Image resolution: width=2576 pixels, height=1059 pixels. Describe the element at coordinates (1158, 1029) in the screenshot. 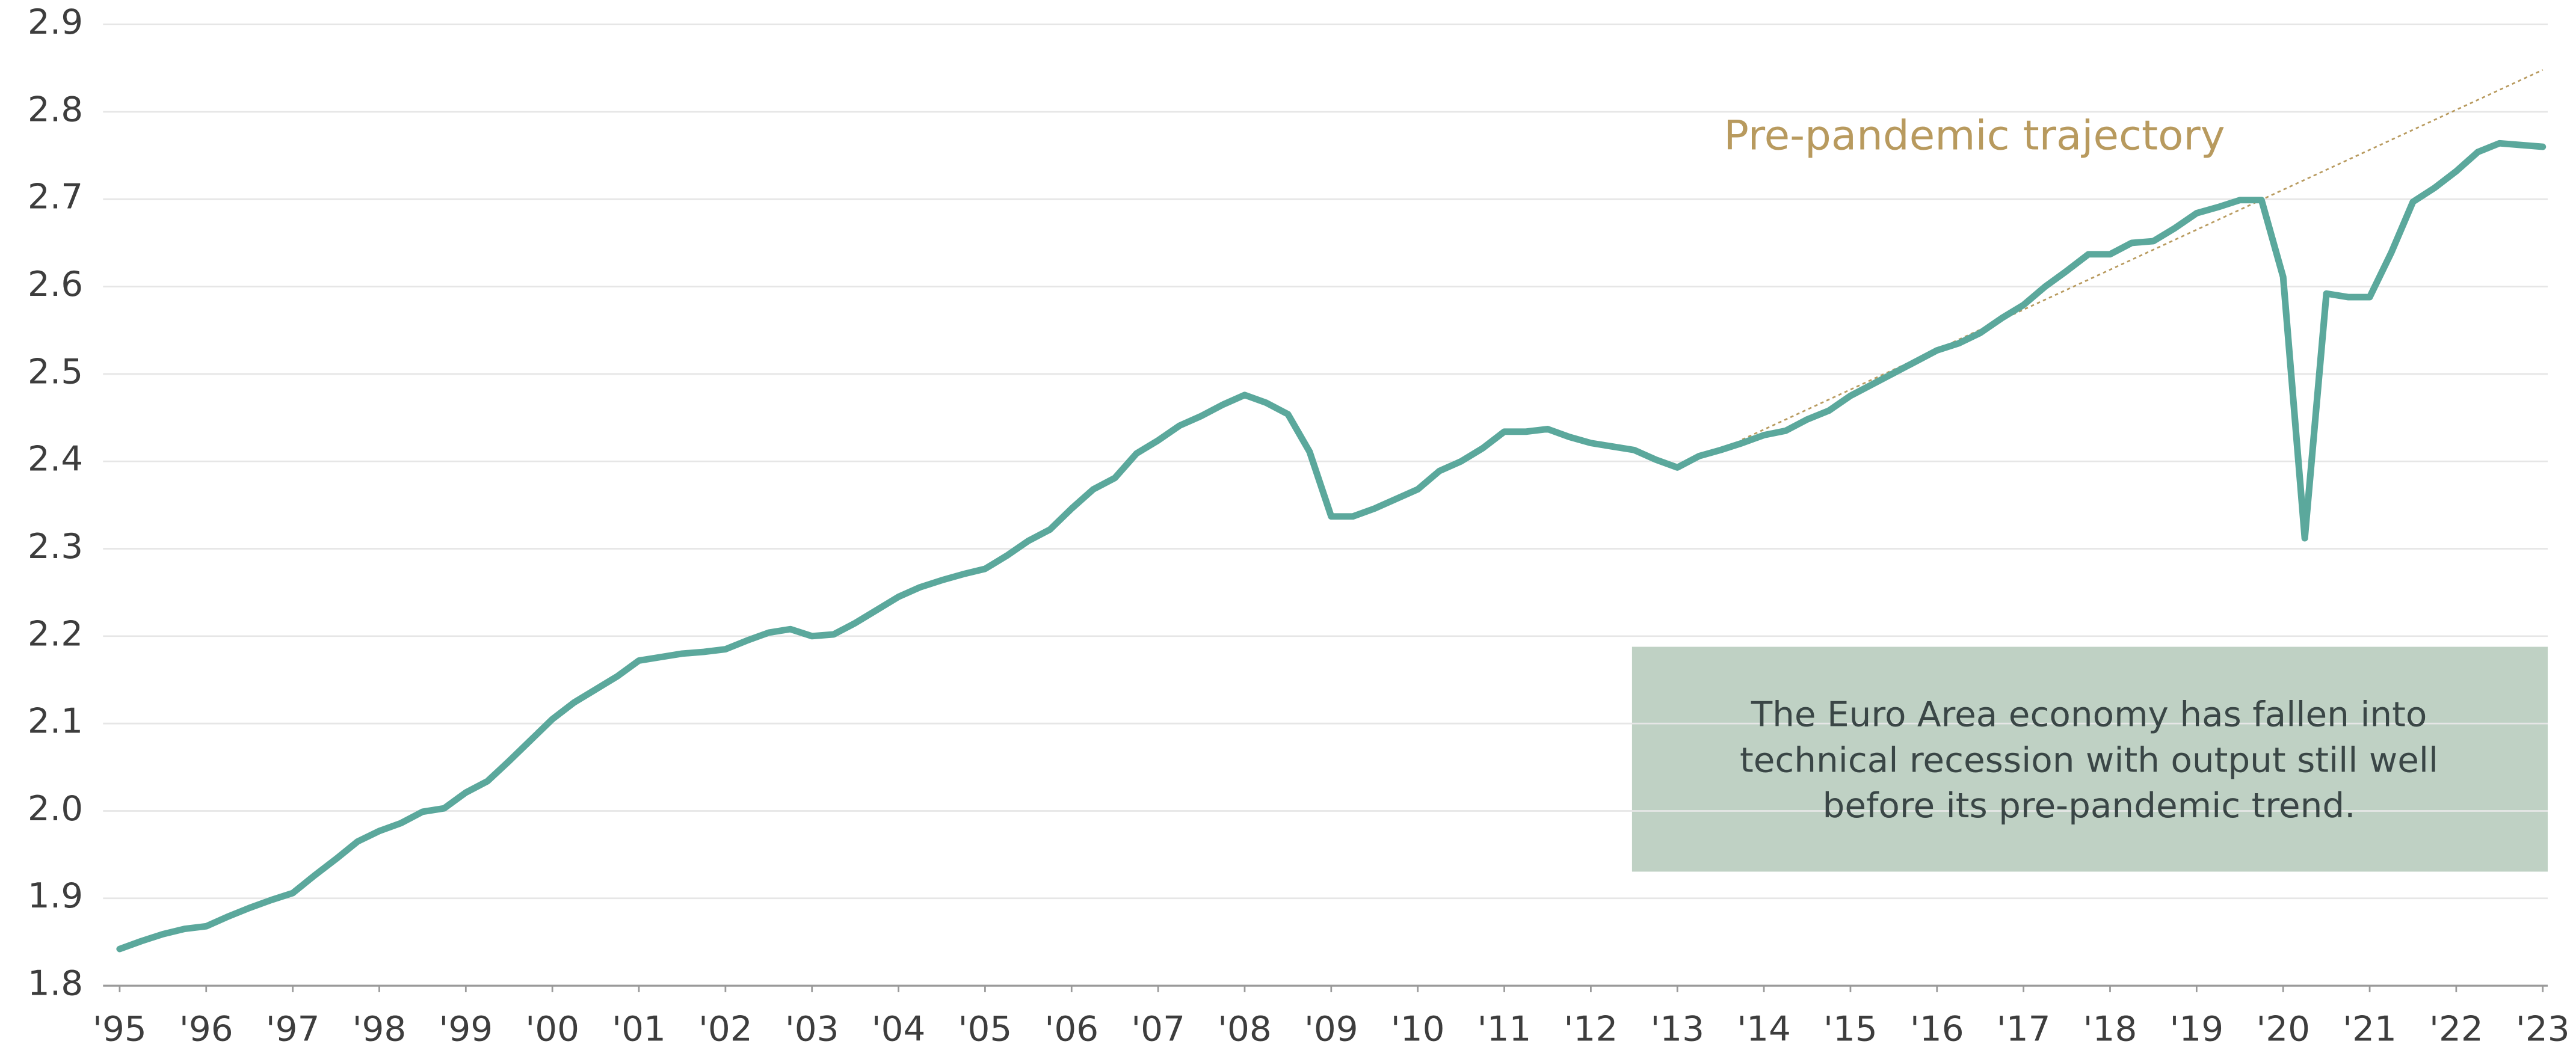

I see `x-tick-label: '07` at that location.